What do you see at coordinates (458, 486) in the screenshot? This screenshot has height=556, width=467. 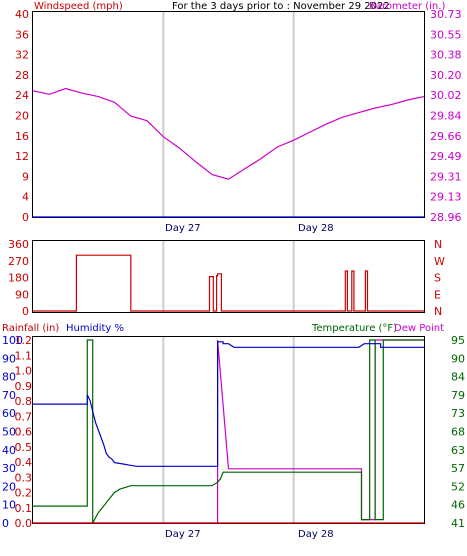 I see `temperature-tick-8: 52` at bounding box center [458, 486].